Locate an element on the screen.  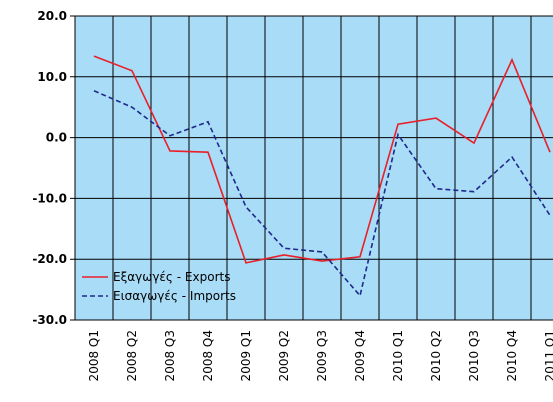
x-tick-label: 2009 Q1 is located at coordinates (246, 355).